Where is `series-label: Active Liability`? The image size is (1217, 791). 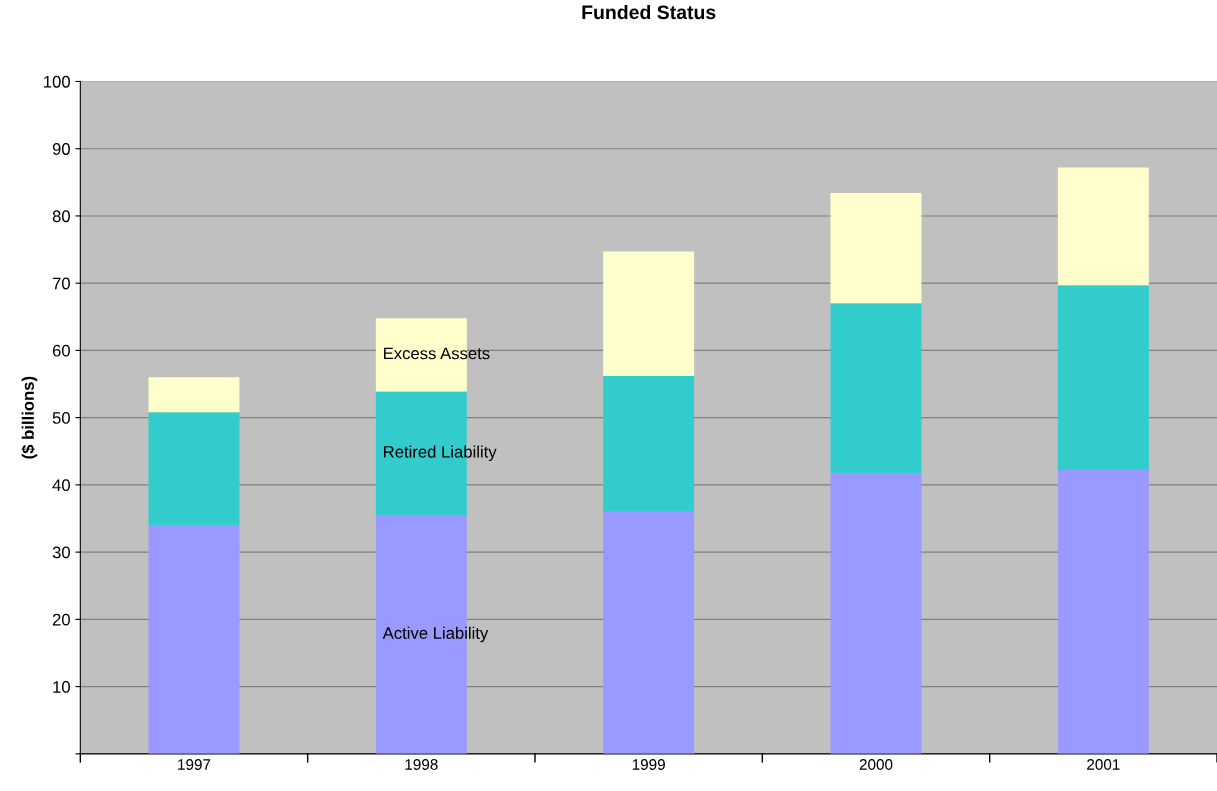 series-label: Active Liability is located at coordinates (435, 634).